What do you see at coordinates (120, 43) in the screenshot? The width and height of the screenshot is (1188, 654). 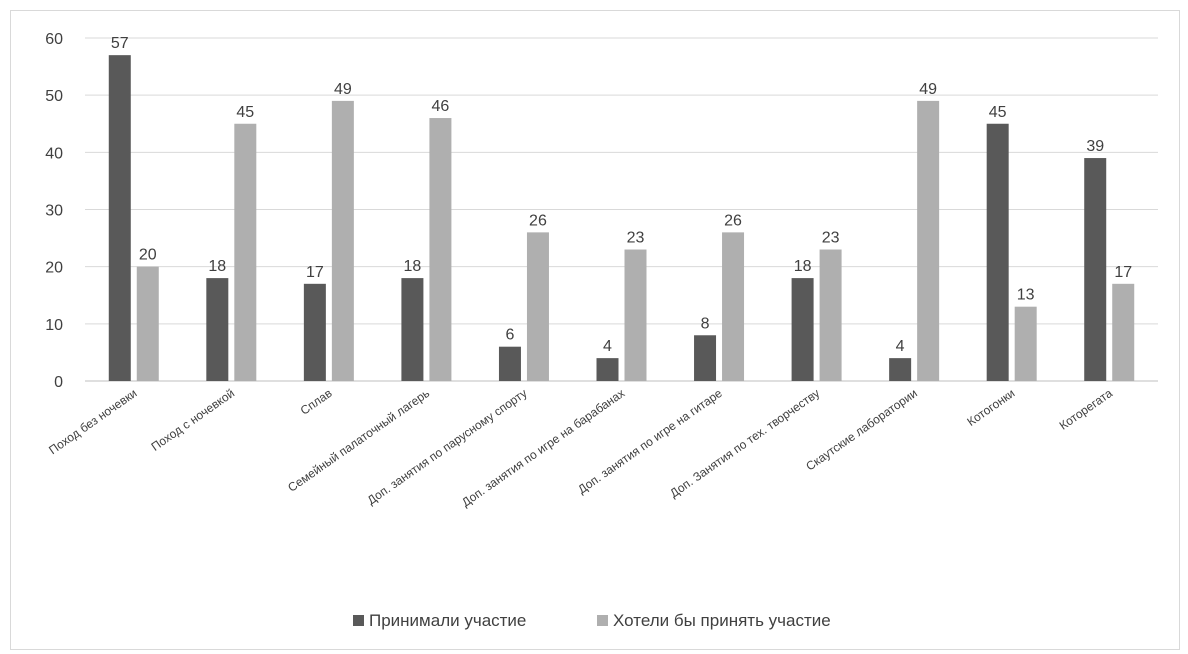 I see `data-label: 57` at bounding box center [120, 43].